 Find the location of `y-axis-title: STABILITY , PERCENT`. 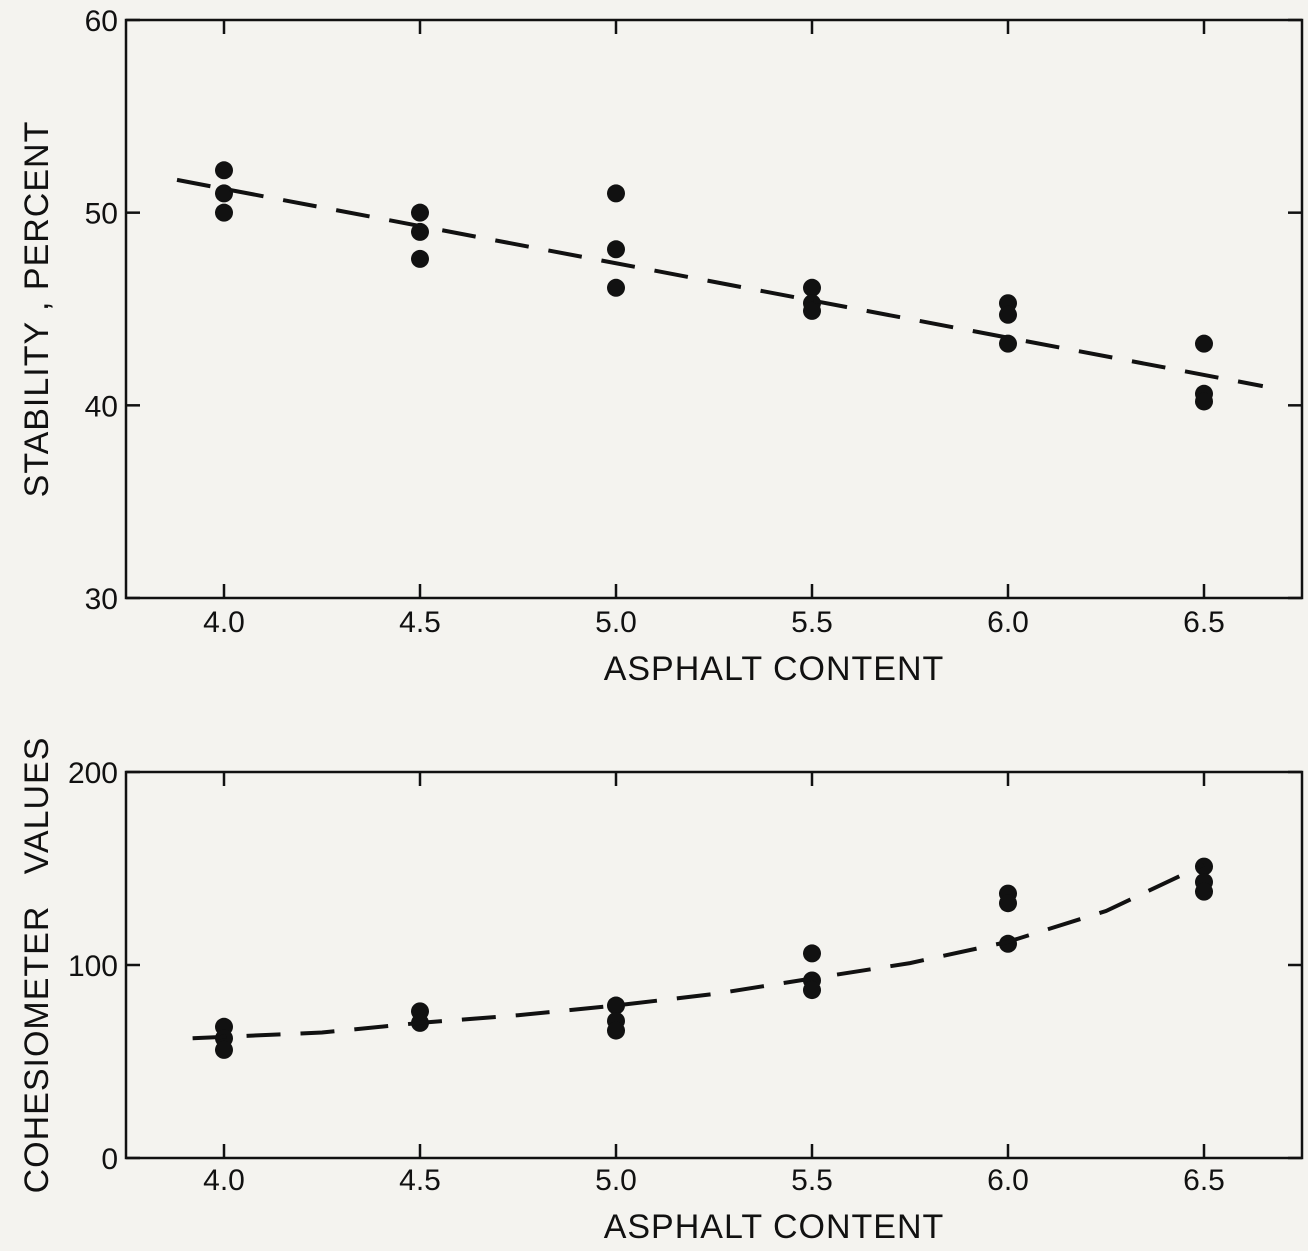

y-axis-title: STABILITY , PERCENT is located at coordinates (37, 309).